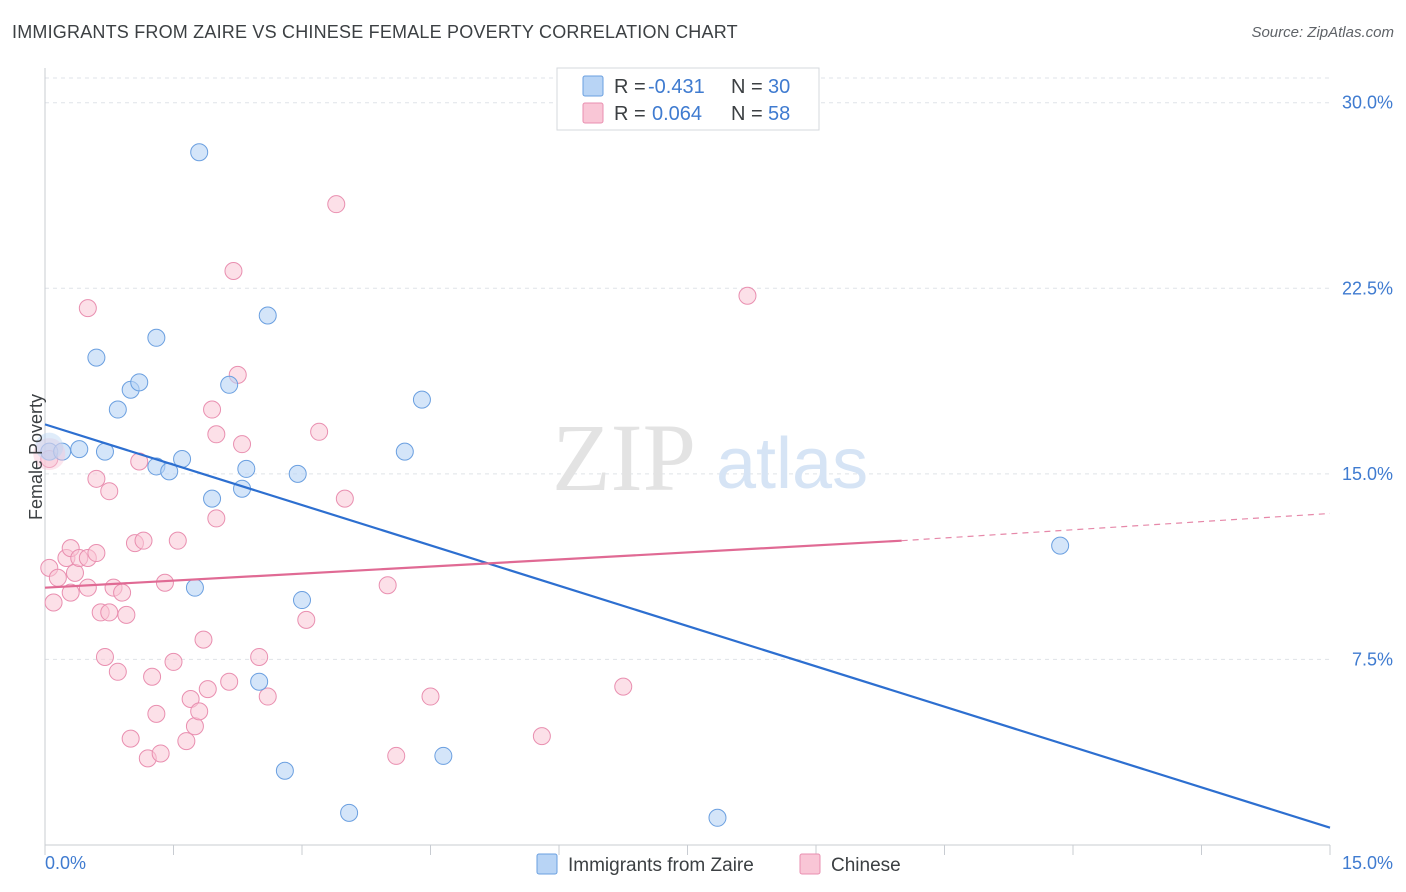  Describe the element at coordinates (688, 99) in the screenshot. I see `correlation-legend: R = -0.431 N = 30 R = 0.064 N = 58` at that location.